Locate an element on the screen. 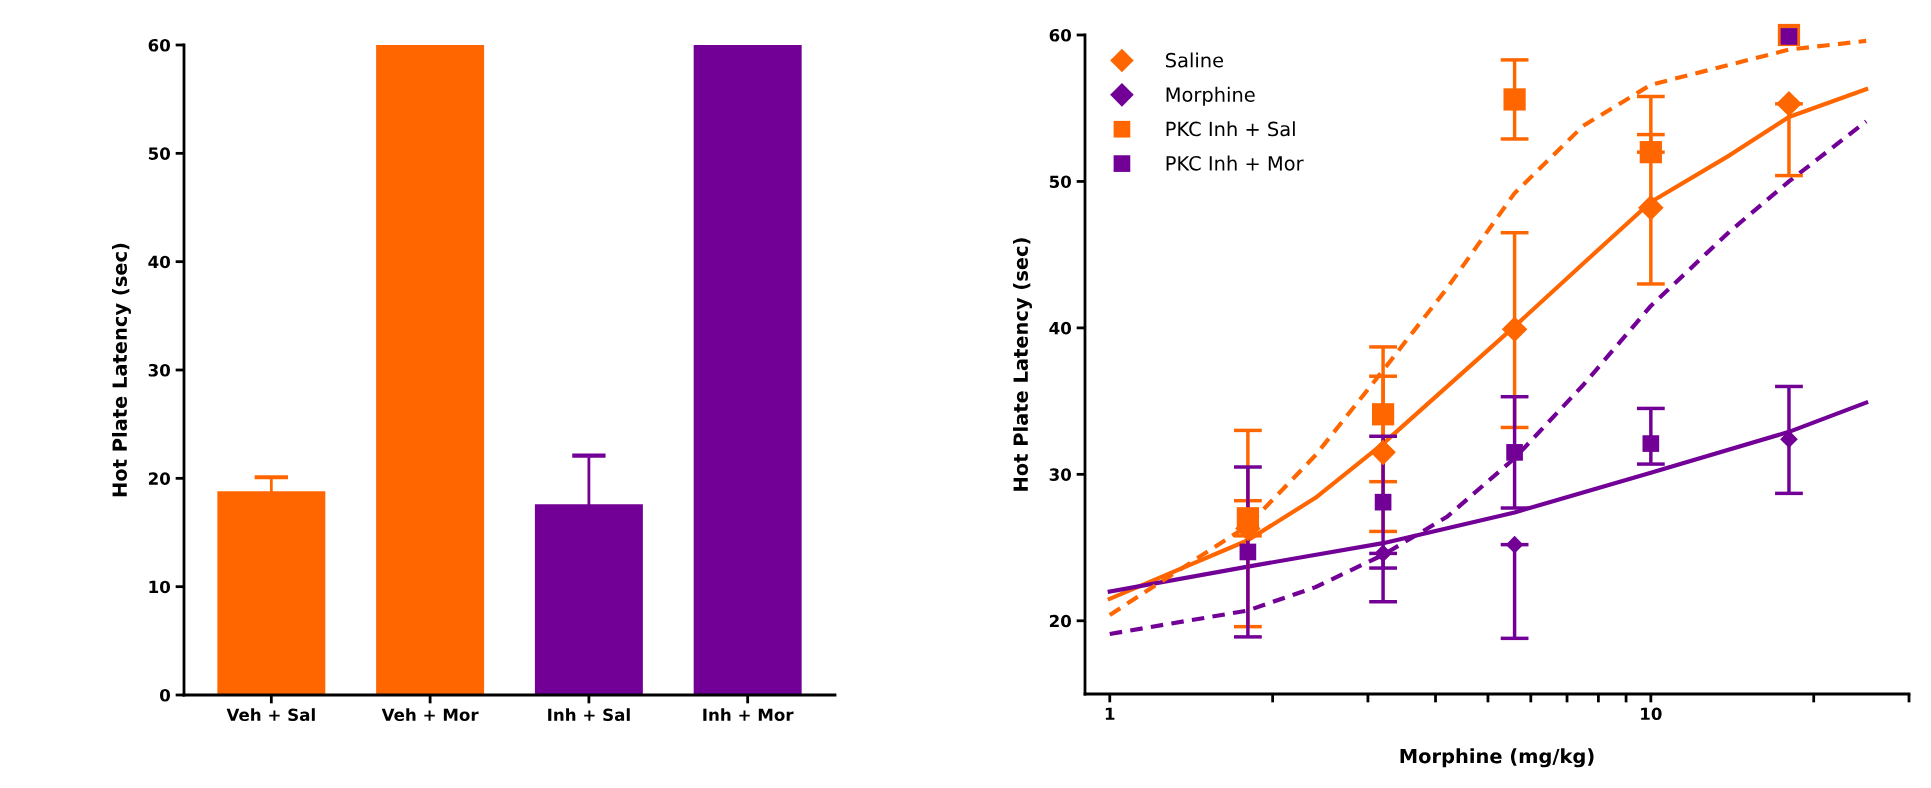 The image size is (1931, 788). x-tick-label: Veh + Mor is located at coordinates (430, 715).